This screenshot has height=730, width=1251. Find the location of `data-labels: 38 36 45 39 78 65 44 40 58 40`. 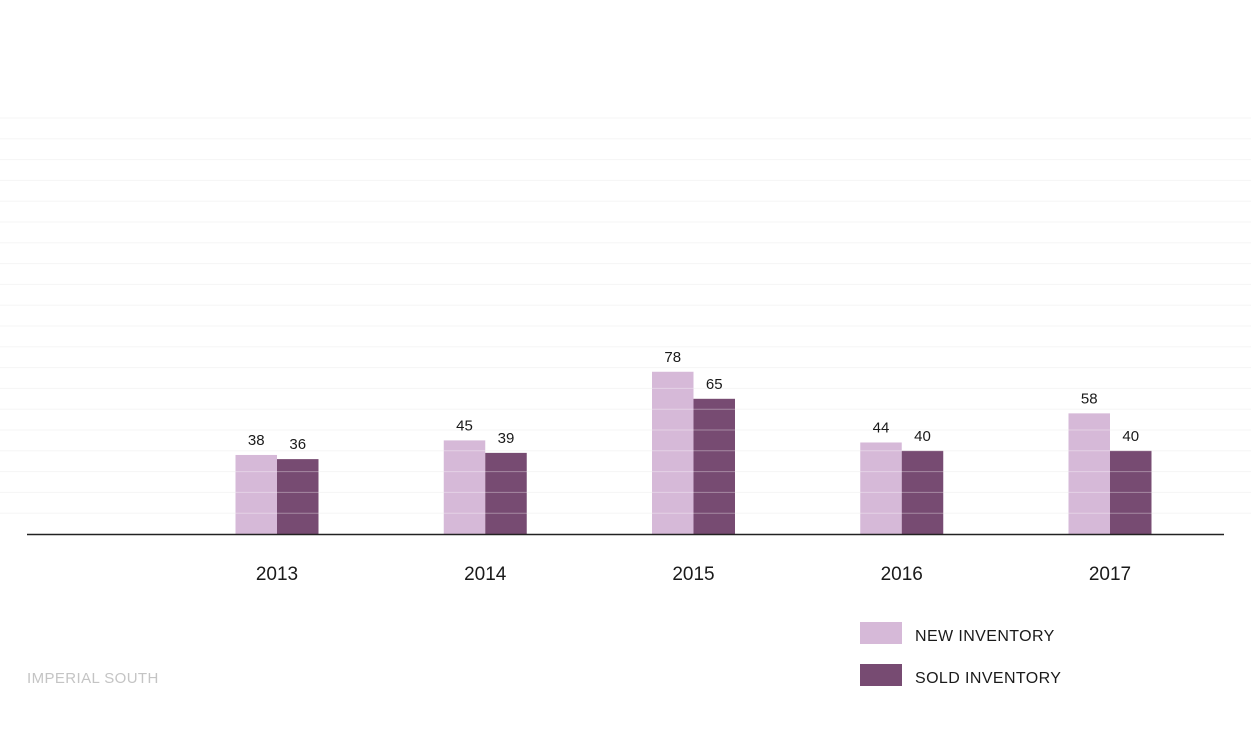

data-labels: 38 36 45 39 78 65 44 40 58 40 is located at coordinates (693, 401).